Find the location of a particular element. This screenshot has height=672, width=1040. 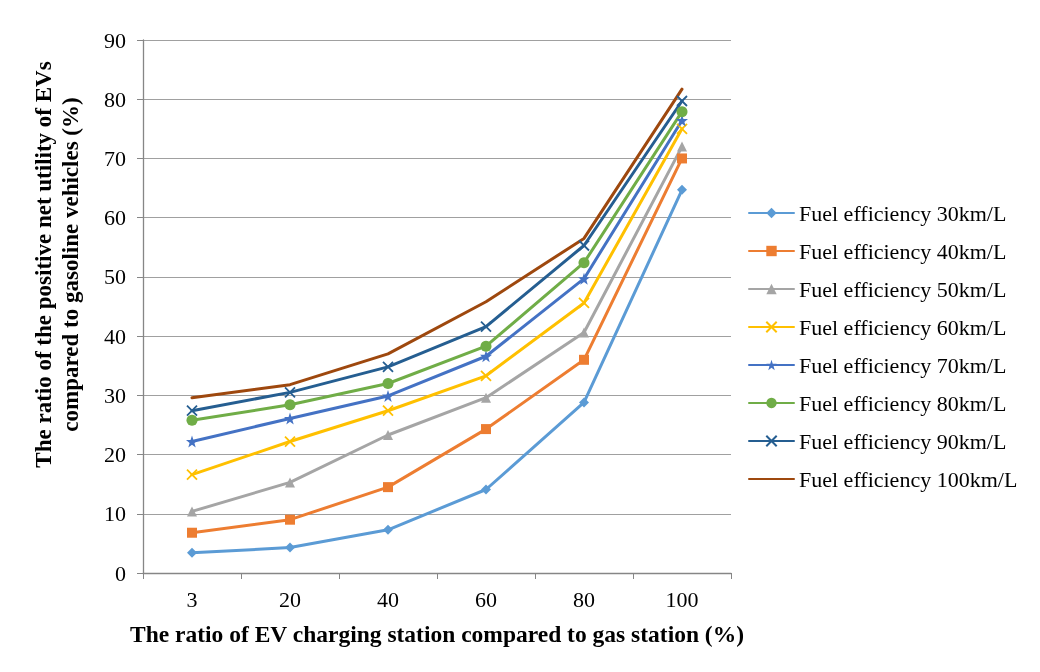

legend-label: Fuel efficiency 50km/L is located at coordinates (903, 289).